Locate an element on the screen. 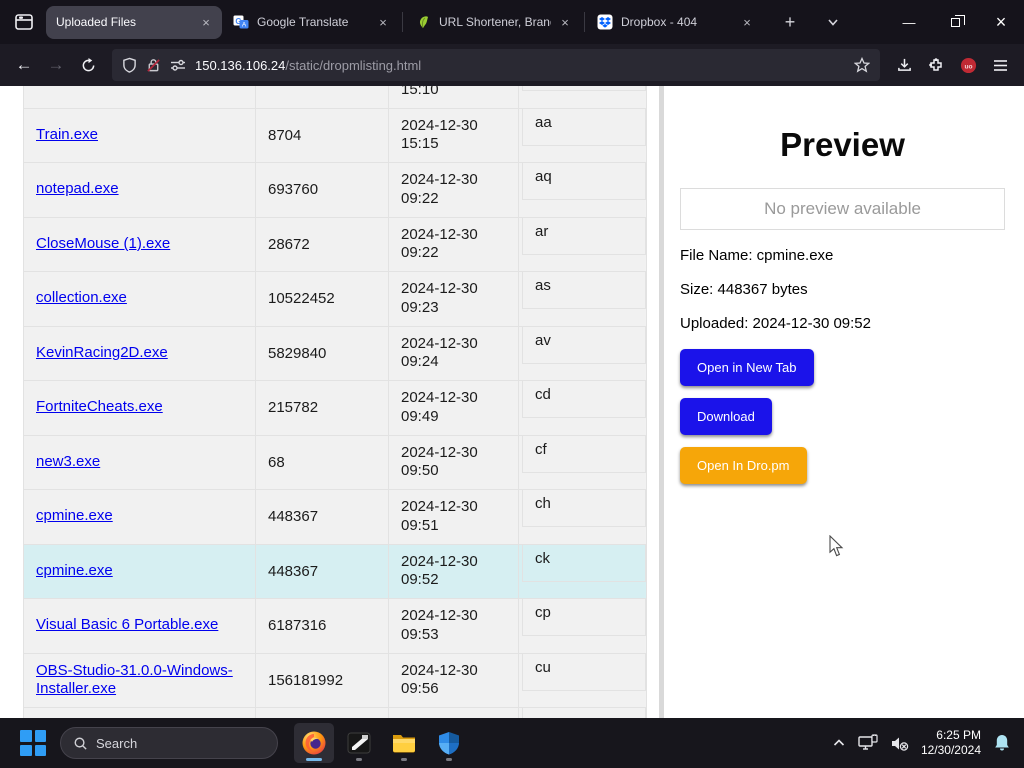 The width and height of the screenshot is (1024, 768). taskbar-clock: 6:25 PM 12/30/2024 is located at coordinates (951, 743).